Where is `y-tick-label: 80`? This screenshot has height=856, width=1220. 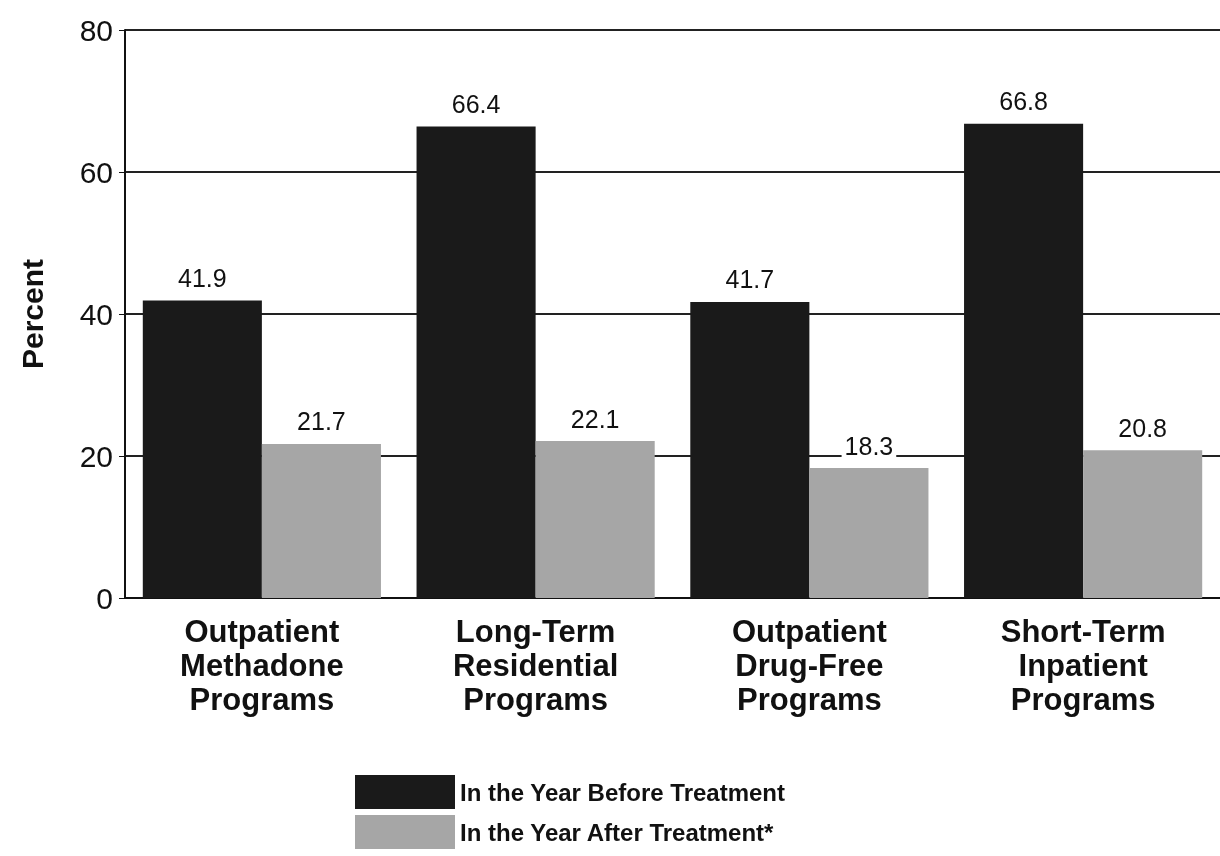 y-tick-label: 80 is located at coordinates (96, 30).